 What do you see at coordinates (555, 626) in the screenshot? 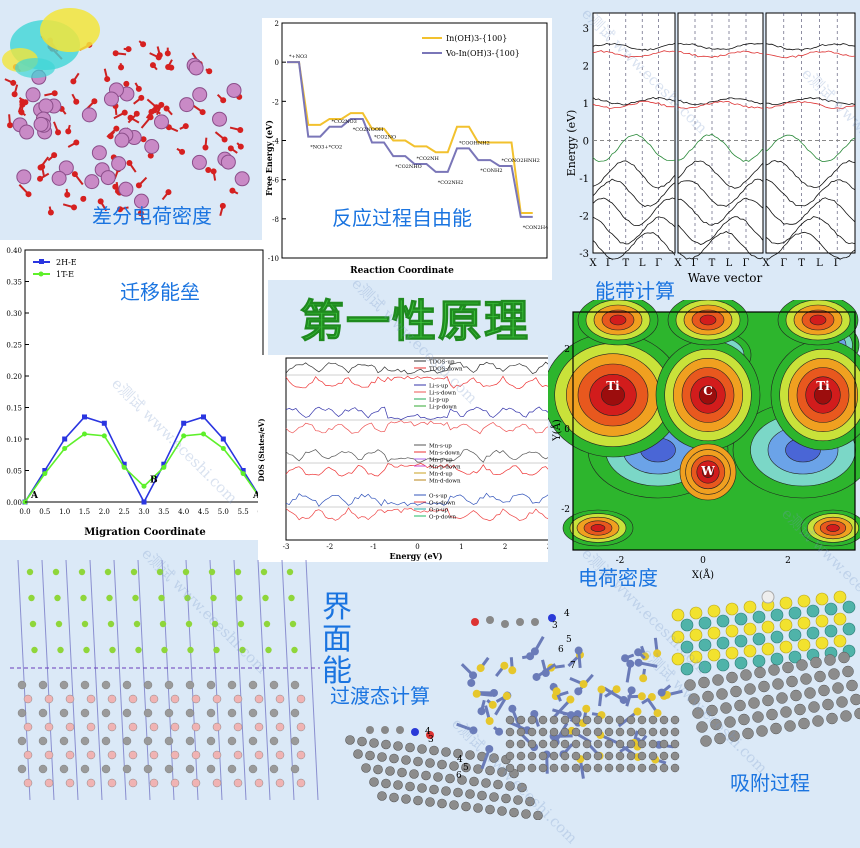
I see `atom-index-label: 3` at bounding box center [555, 626].